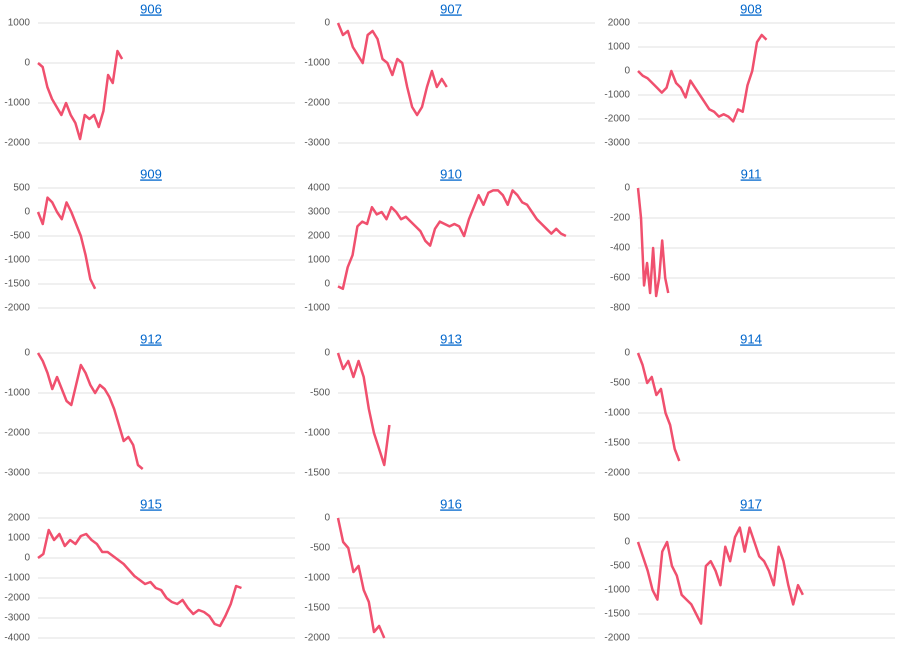 This screenshot has height=665, width=900. I want to click on chart-title: 913, so click(451, 338).